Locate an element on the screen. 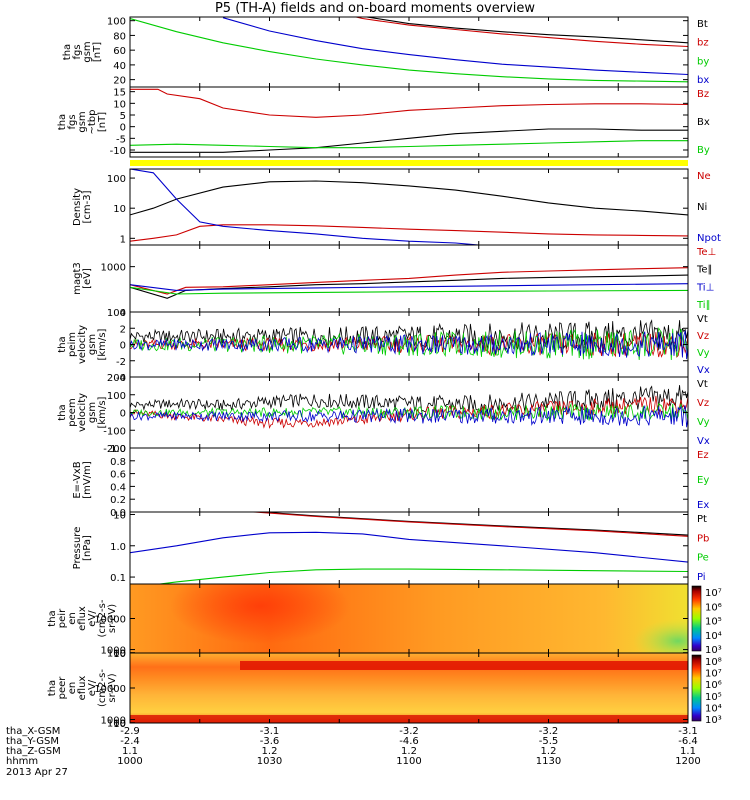 Image resolution: width=750 pixels, height=800 pixels. legend-label: Npot is located at coordinates (709, 238).